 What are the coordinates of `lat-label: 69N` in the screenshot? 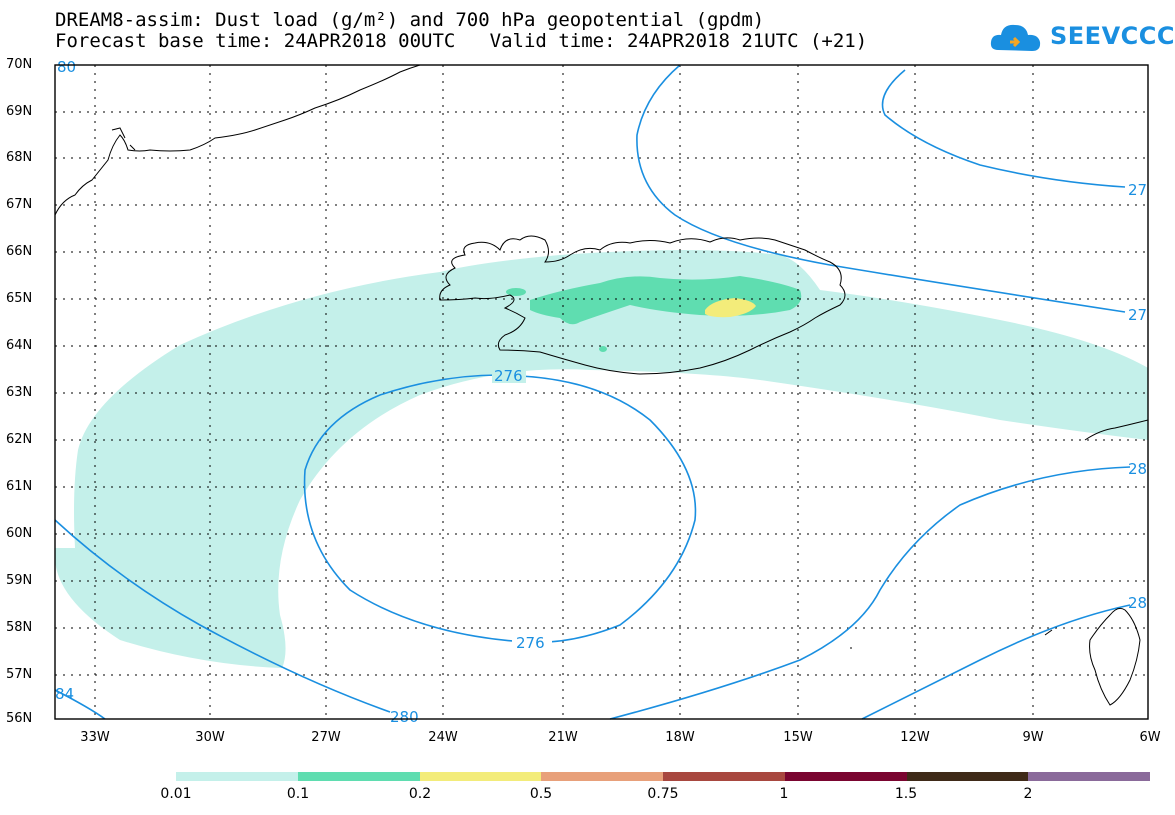 It's located at (19, 111).